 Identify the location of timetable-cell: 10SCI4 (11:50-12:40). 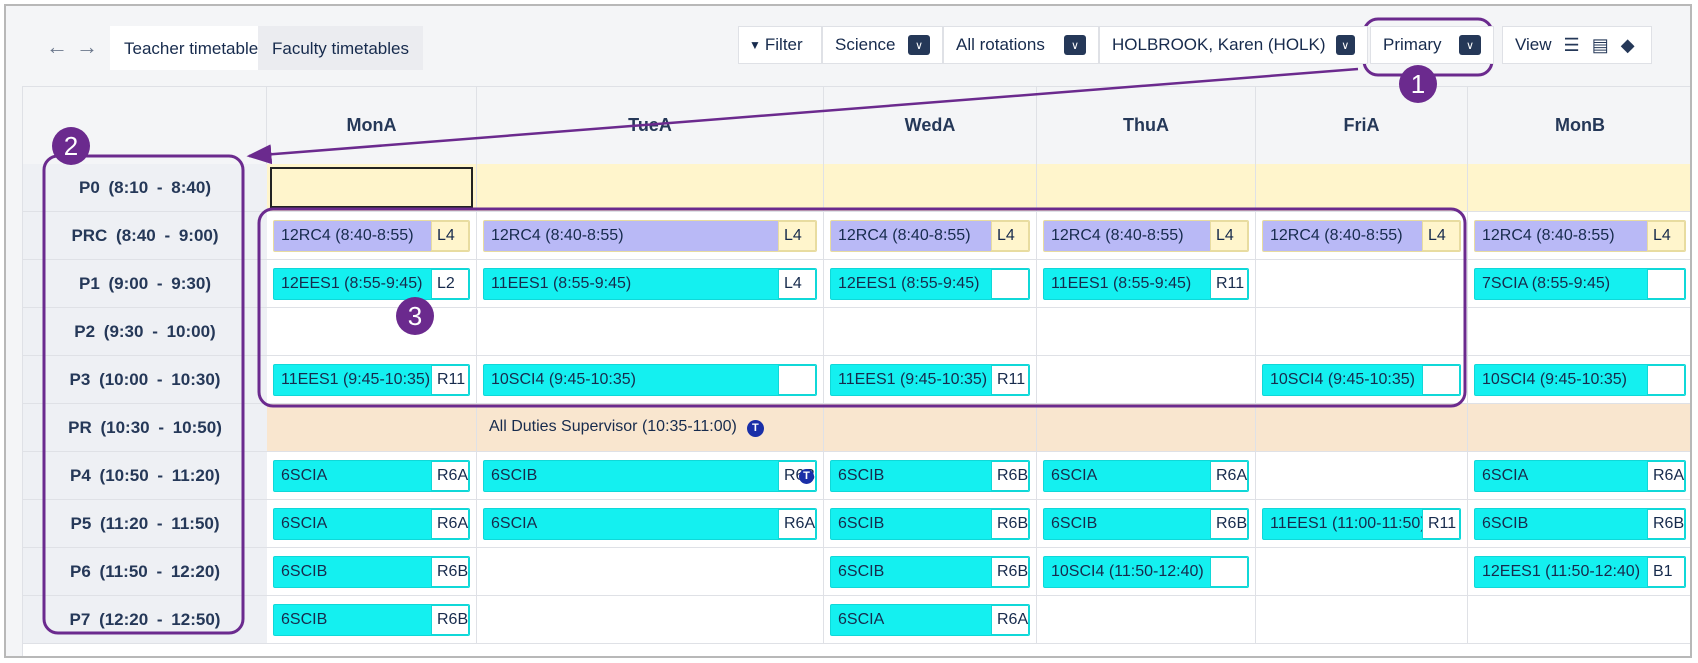
(1146, 572).